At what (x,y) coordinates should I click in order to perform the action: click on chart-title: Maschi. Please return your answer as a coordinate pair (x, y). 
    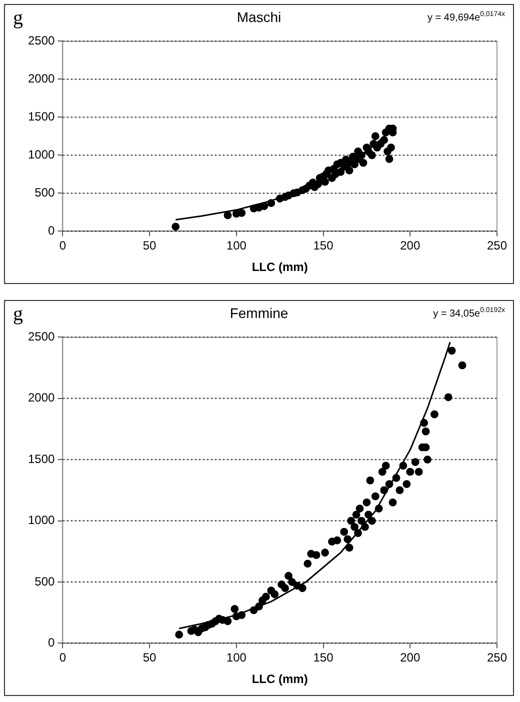
    Looking at the image, I should click on (259, 17).